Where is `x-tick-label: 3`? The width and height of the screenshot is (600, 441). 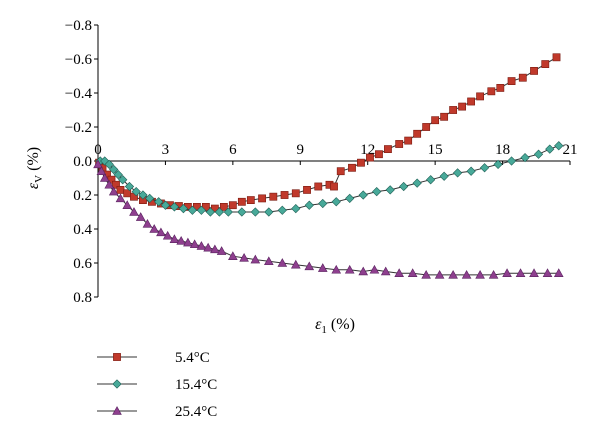 x-tick-label: 3 is located at coordinates (166, 150).